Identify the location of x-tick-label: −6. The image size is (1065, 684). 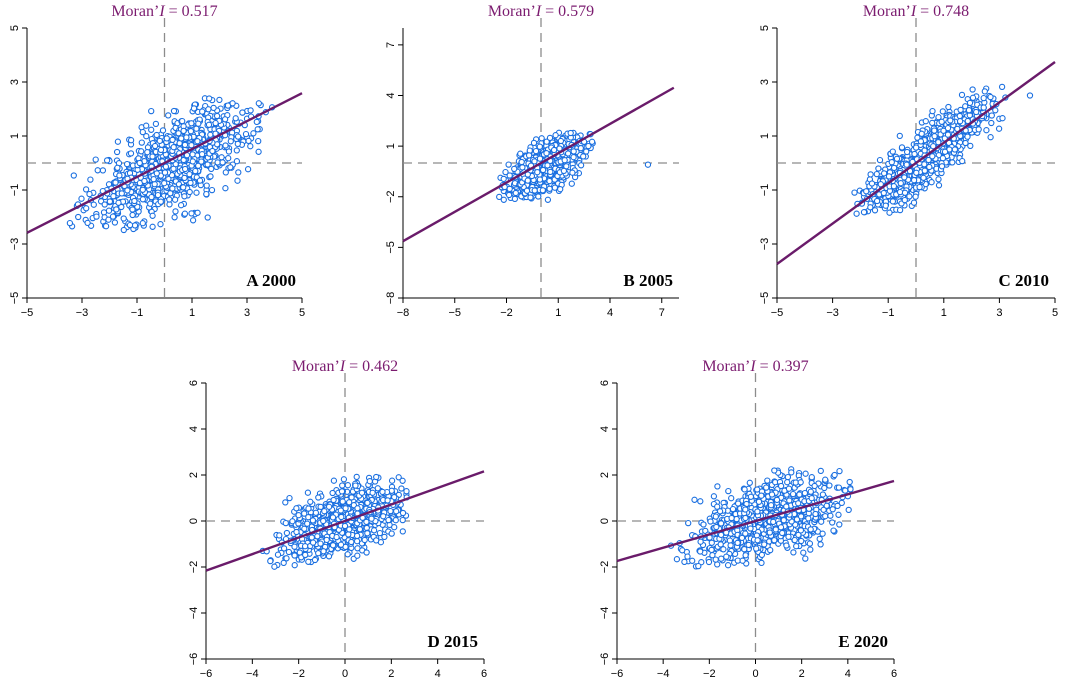
(206, 674).